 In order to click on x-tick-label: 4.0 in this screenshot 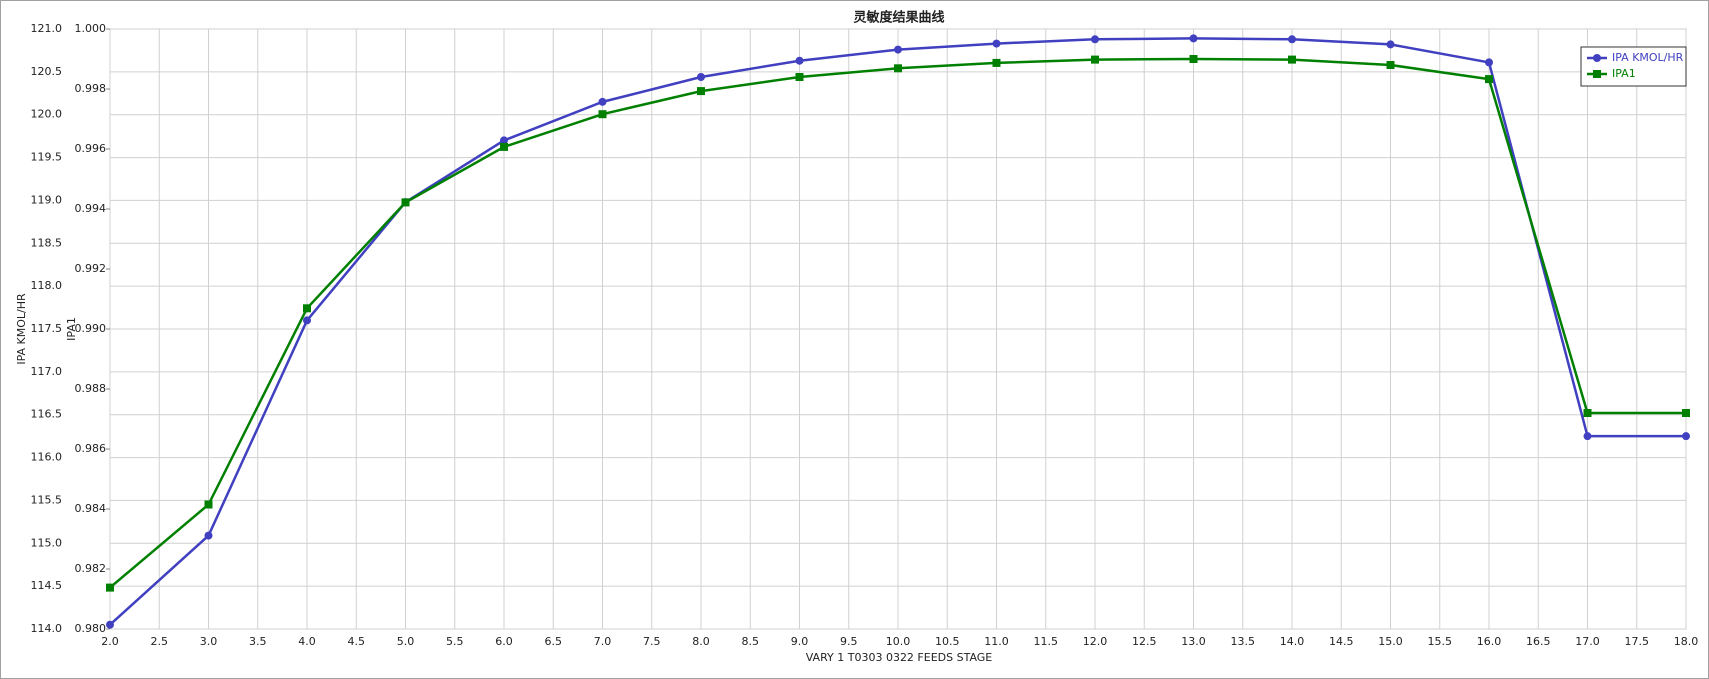, I will do `click(307, 641)`.